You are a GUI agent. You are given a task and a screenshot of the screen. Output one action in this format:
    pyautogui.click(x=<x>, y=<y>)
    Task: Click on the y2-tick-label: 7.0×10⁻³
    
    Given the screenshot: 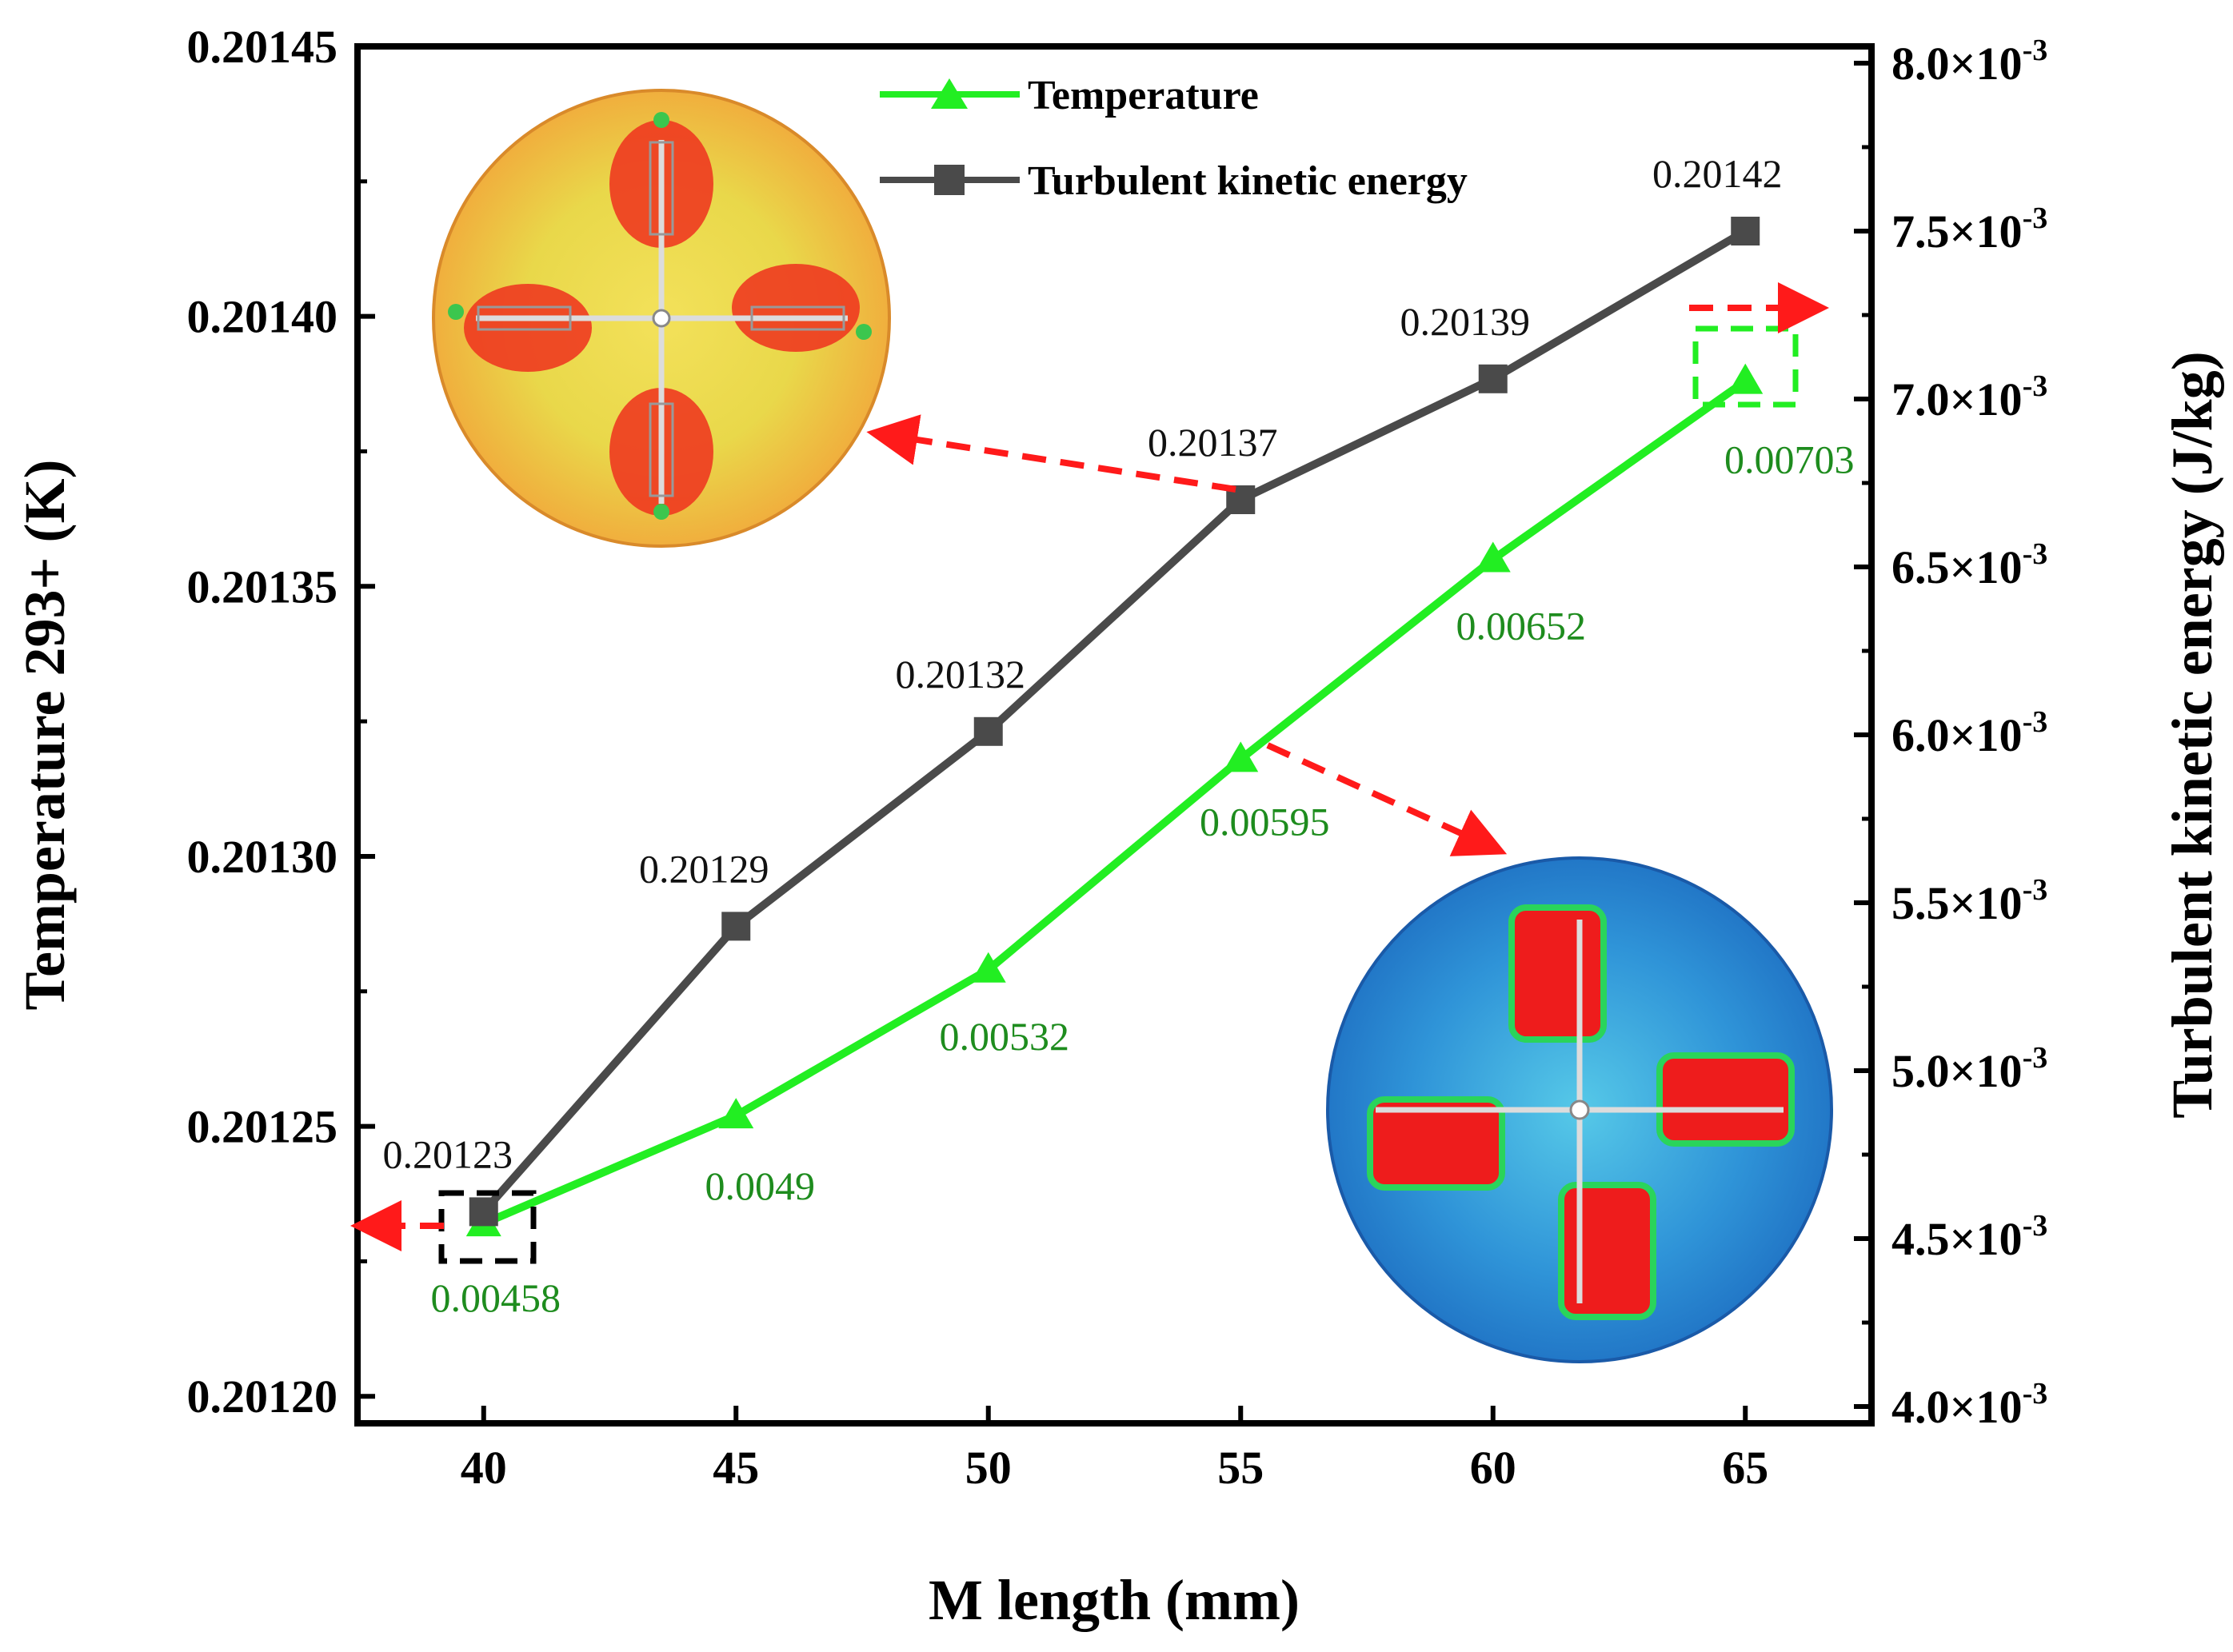 What is the action you would take?
    pyautogui.click(x=1969, y=397)
    